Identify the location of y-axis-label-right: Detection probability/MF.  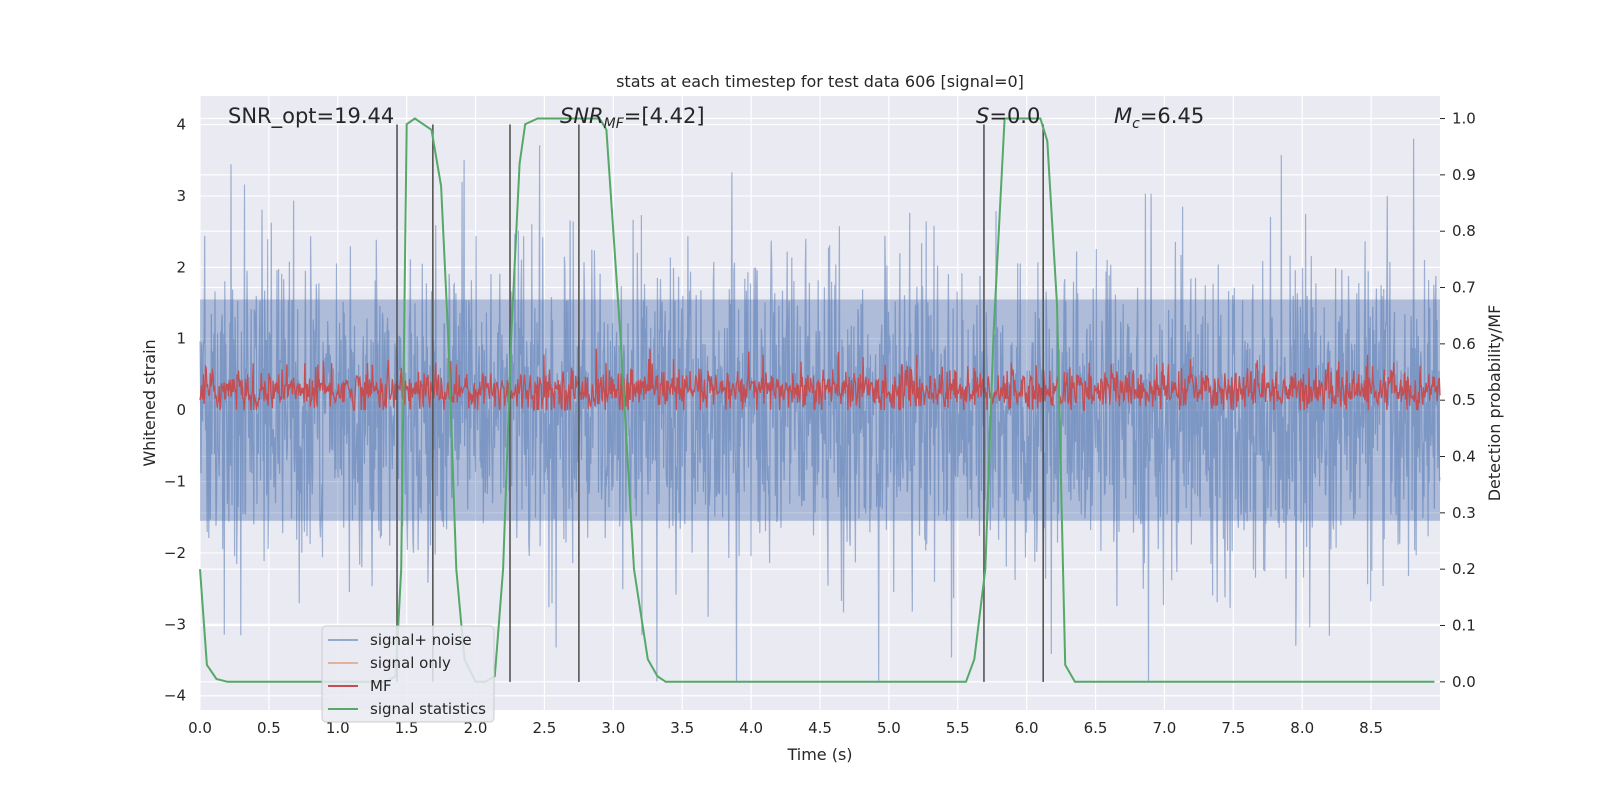
(1494, 403).